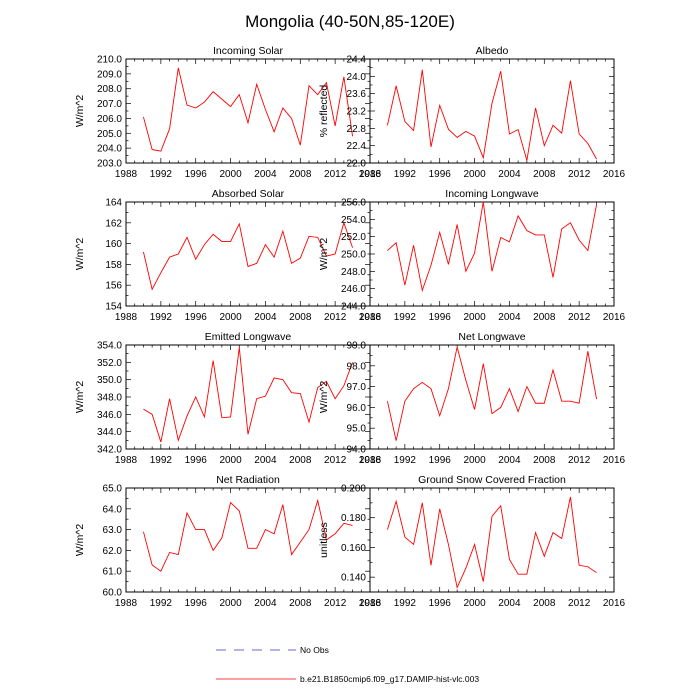 This screenshot has width=700, height=700. I want to click on y-tick-label: 210.0, so click(109, 60).